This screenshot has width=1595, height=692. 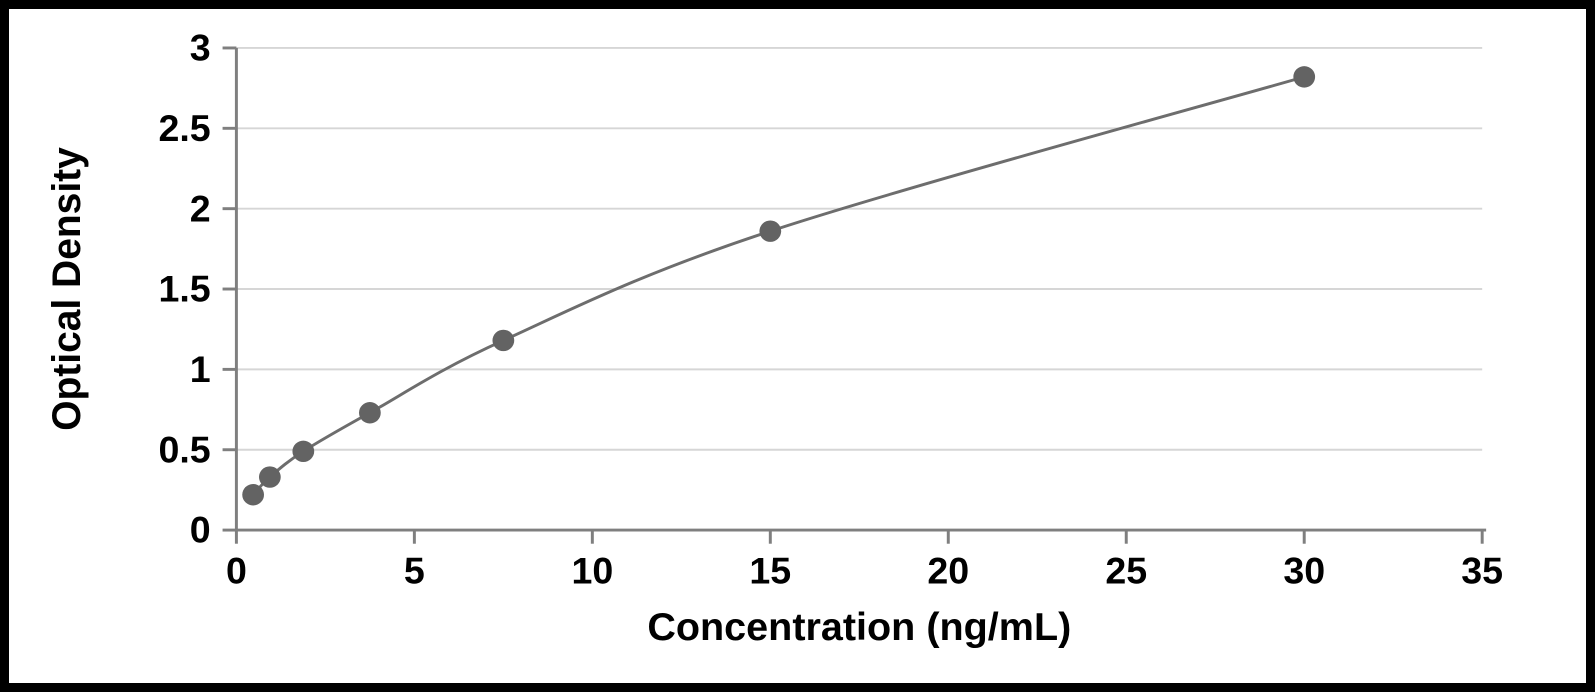 What do you see at coordinates (1126, 571) in the screenshot?
I see `x-tick-label: 25` at bounding box center [1126, 571].